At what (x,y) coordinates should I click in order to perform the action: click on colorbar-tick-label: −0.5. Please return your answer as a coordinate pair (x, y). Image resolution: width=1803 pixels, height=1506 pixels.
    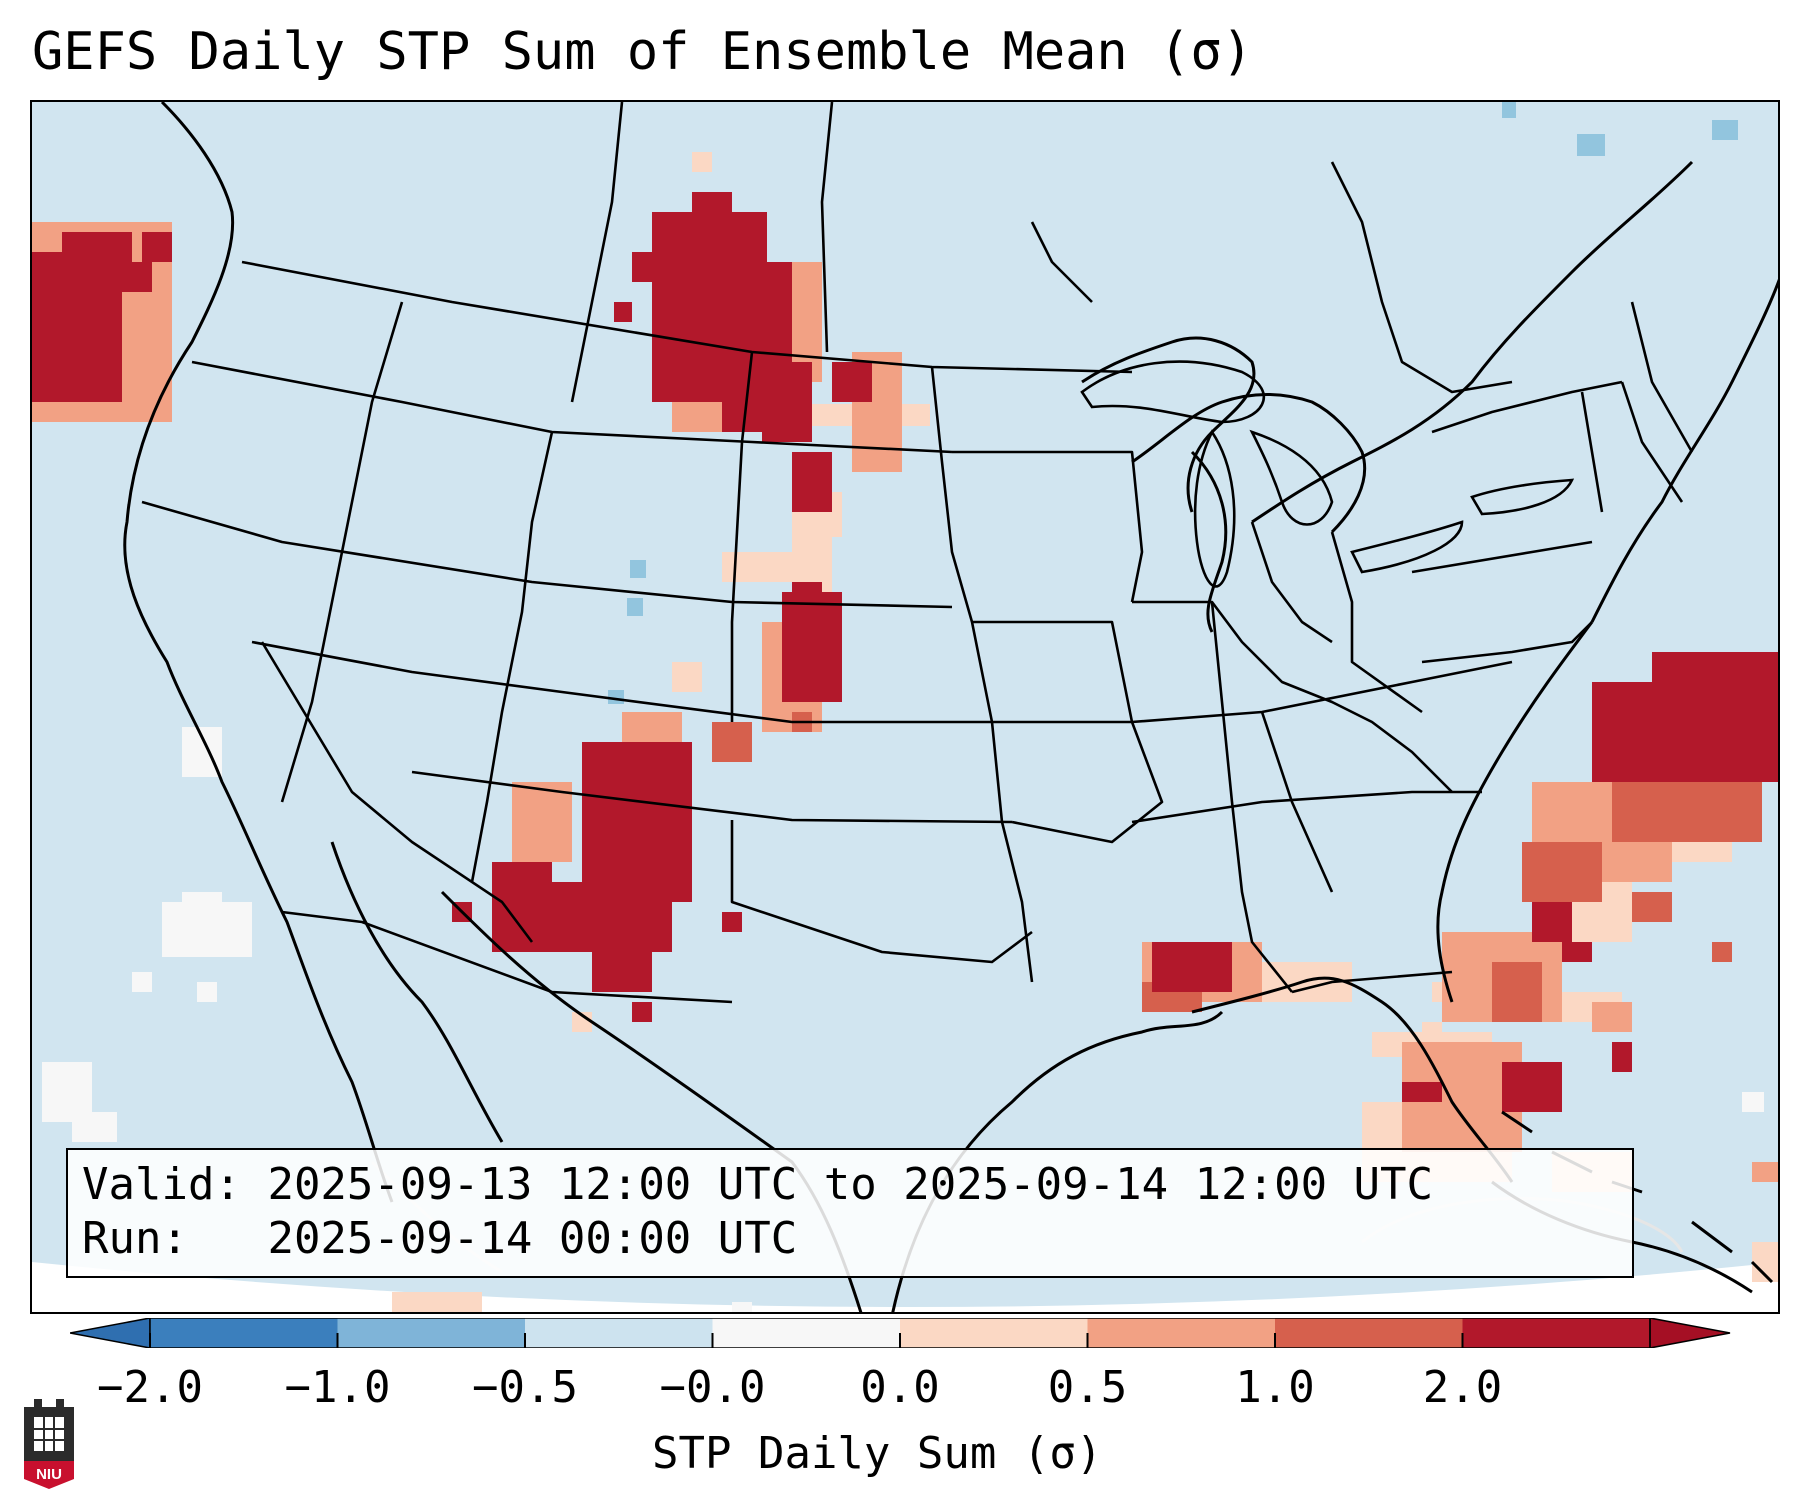
    Looking at the image, I should click on (525, 1387).